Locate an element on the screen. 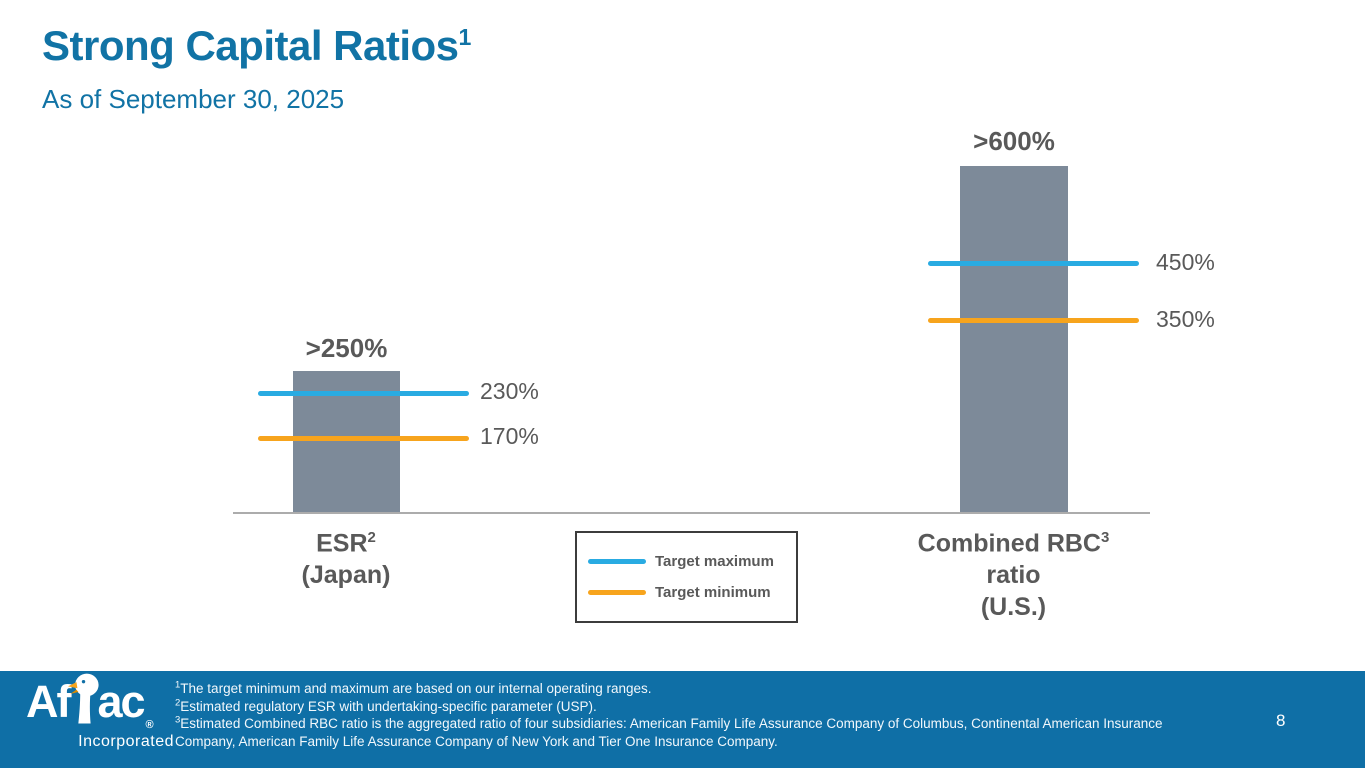 The image size is (1365, 768). bar-rbc-value-label: >600% is located at coordinates (1014, 141).